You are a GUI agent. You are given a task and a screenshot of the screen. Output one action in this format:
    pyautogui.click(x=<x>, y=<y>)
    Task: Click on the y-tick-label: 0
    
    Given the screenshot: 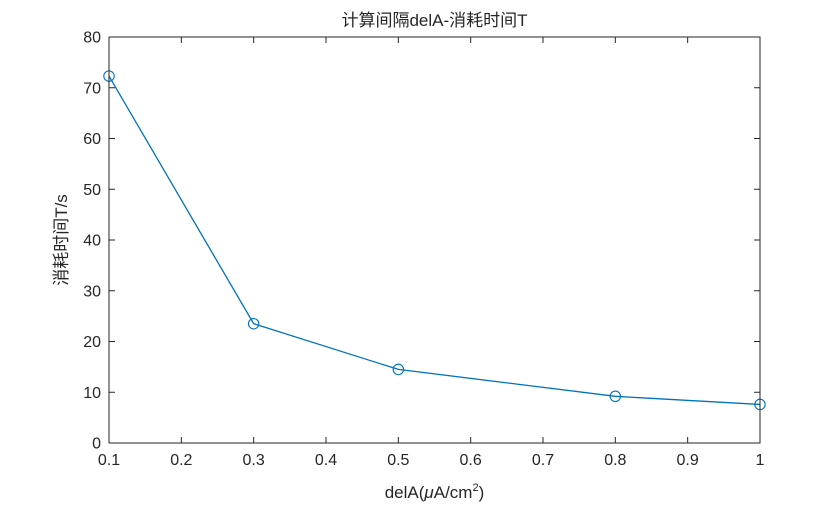 What is the action you would take?
    pyautogui.click(x=96, y=444)
    